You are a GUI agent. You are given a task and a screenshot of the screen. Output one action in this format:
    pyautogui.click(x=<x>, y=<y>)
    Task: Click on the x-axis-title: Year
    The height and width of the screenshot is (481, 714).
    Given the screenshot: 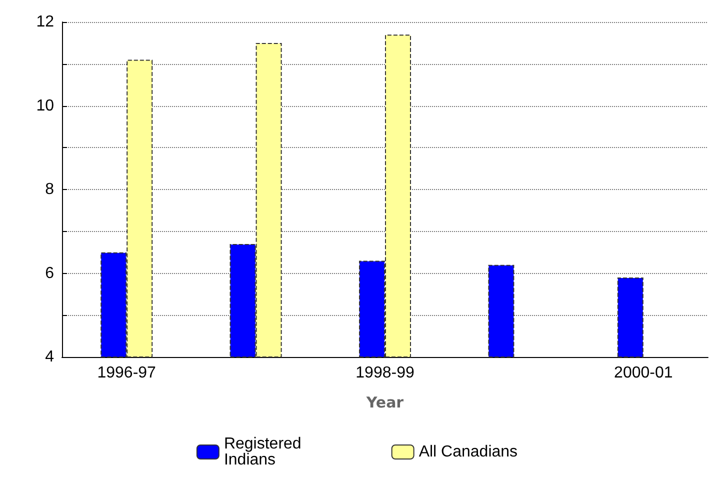 What is the action you would take?
    pyautogui.click(x=384, y=403)
    